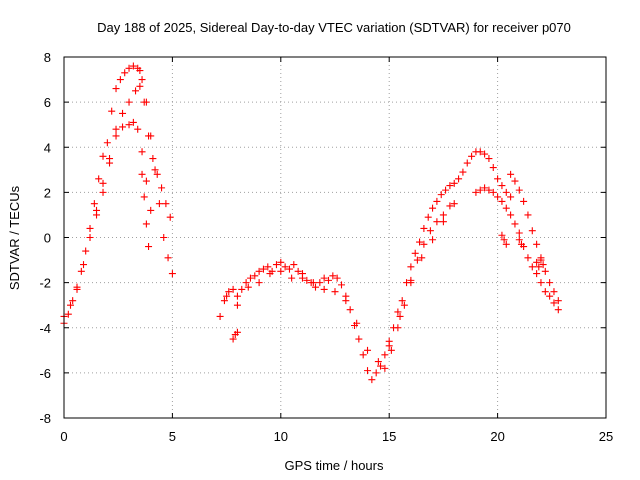 This screenshot has width=640, height=480. Describe the element at coordinates (172, 436) in the screenshot. I see `x-tick-label: 5` at that location.